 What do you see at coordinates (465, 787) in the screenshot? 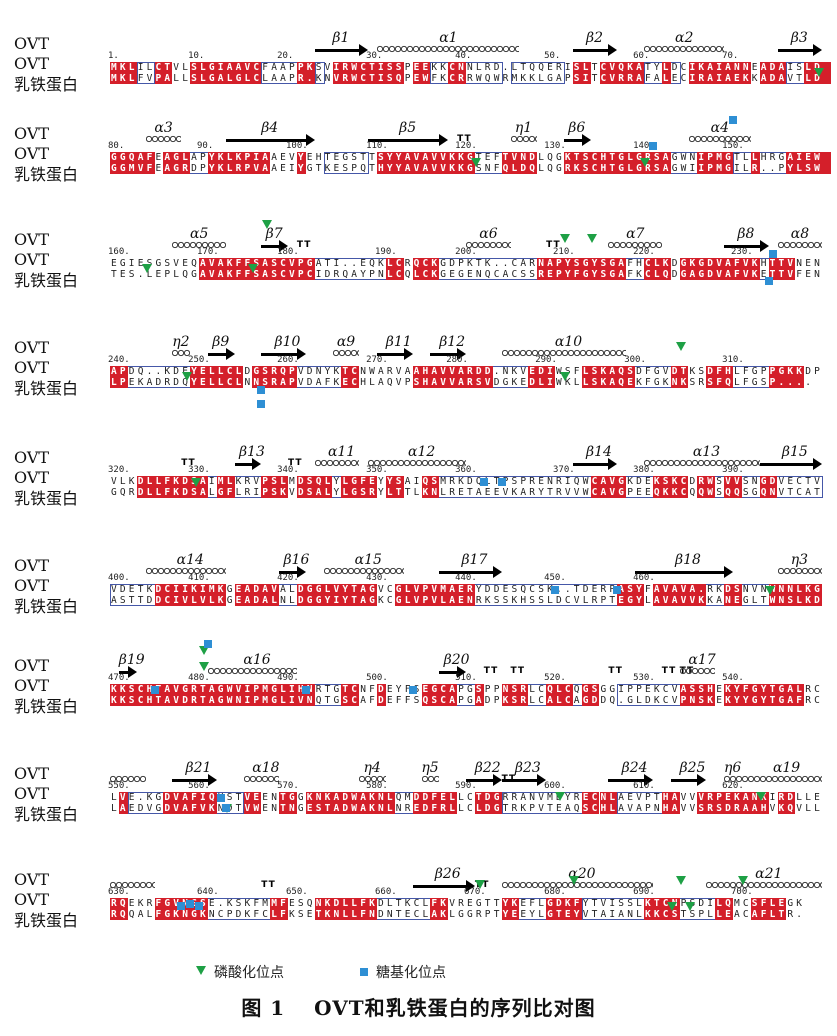
I see `position-ruler: 550. 560. 570. 580. 590. 600. 610. 620.` at bounding box center [465, 787].